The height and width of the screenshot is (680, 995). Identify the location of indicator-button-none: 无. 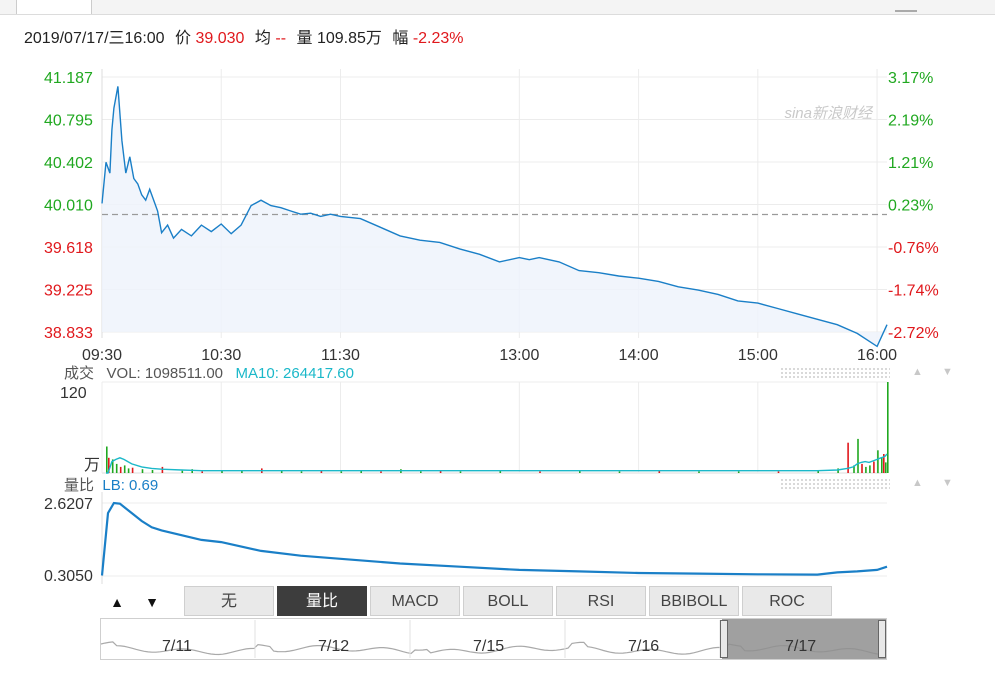
(229, 601).